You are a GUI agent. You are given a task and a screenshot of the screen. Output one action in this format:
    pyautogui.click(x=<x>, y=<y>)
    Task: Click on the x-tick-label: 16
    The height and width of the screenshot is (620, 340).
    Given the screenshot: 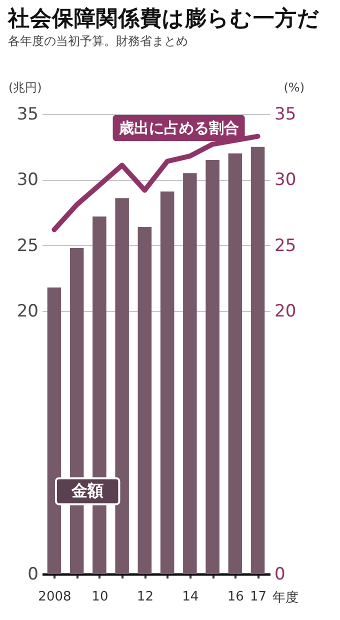 What is the action you would take?
    pyautogui.click(x=235, y=597)
    